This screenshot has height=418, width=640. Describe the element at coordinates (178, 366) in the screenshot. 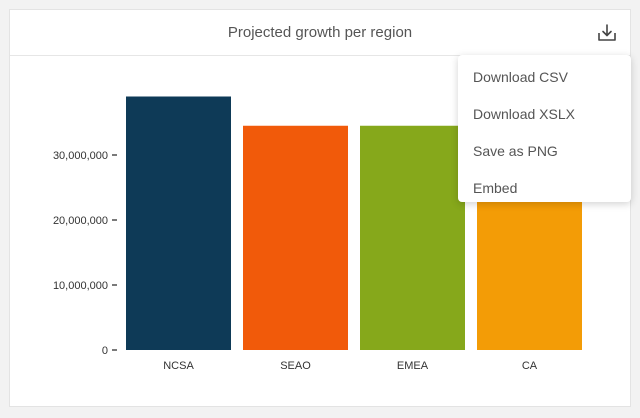

I see `x-tick-label: NCSA` at that location.